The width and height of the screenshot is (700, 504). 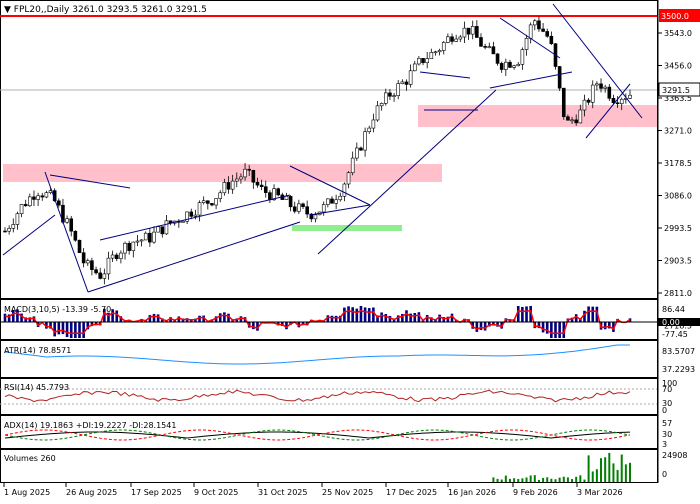 What do you see at coordinates (678, 351) in the screenshot?
I see `atr-tick: 83.5707` at bounding box center [678, 351].